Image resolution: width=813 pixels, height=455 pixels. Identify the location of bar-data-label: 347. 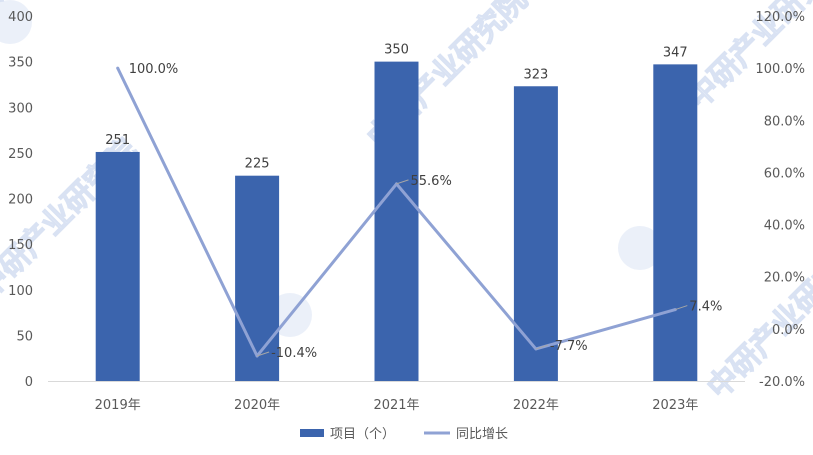
(675, 52).